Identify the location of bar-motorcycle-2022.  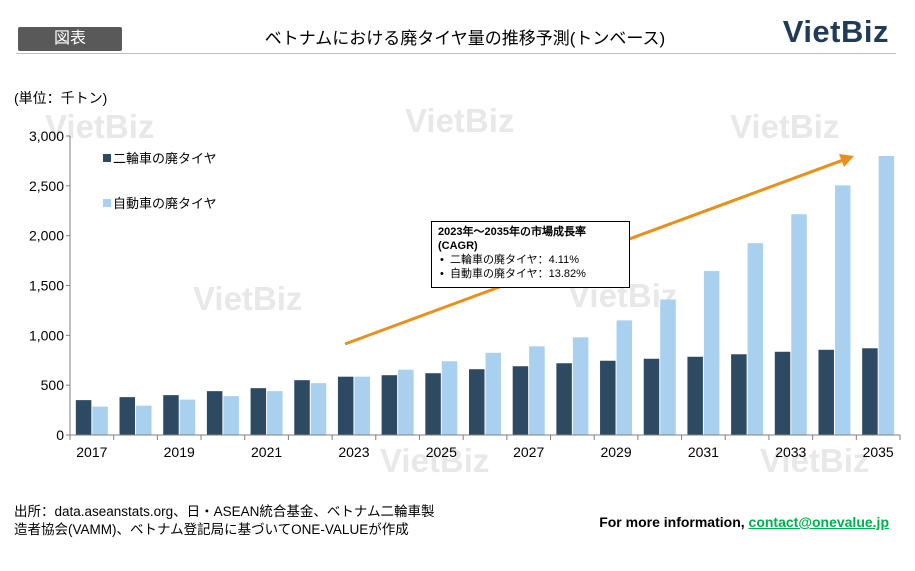
(302, 407).